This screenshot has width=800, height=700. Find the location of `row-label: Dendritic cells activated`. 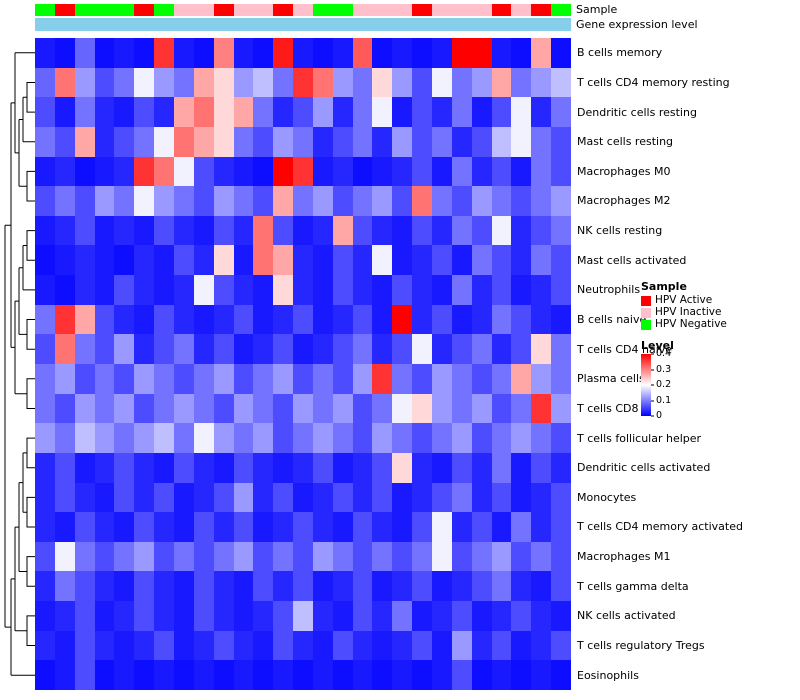

row-label: Dendritic cells activated is located at coordinates (644, 468).